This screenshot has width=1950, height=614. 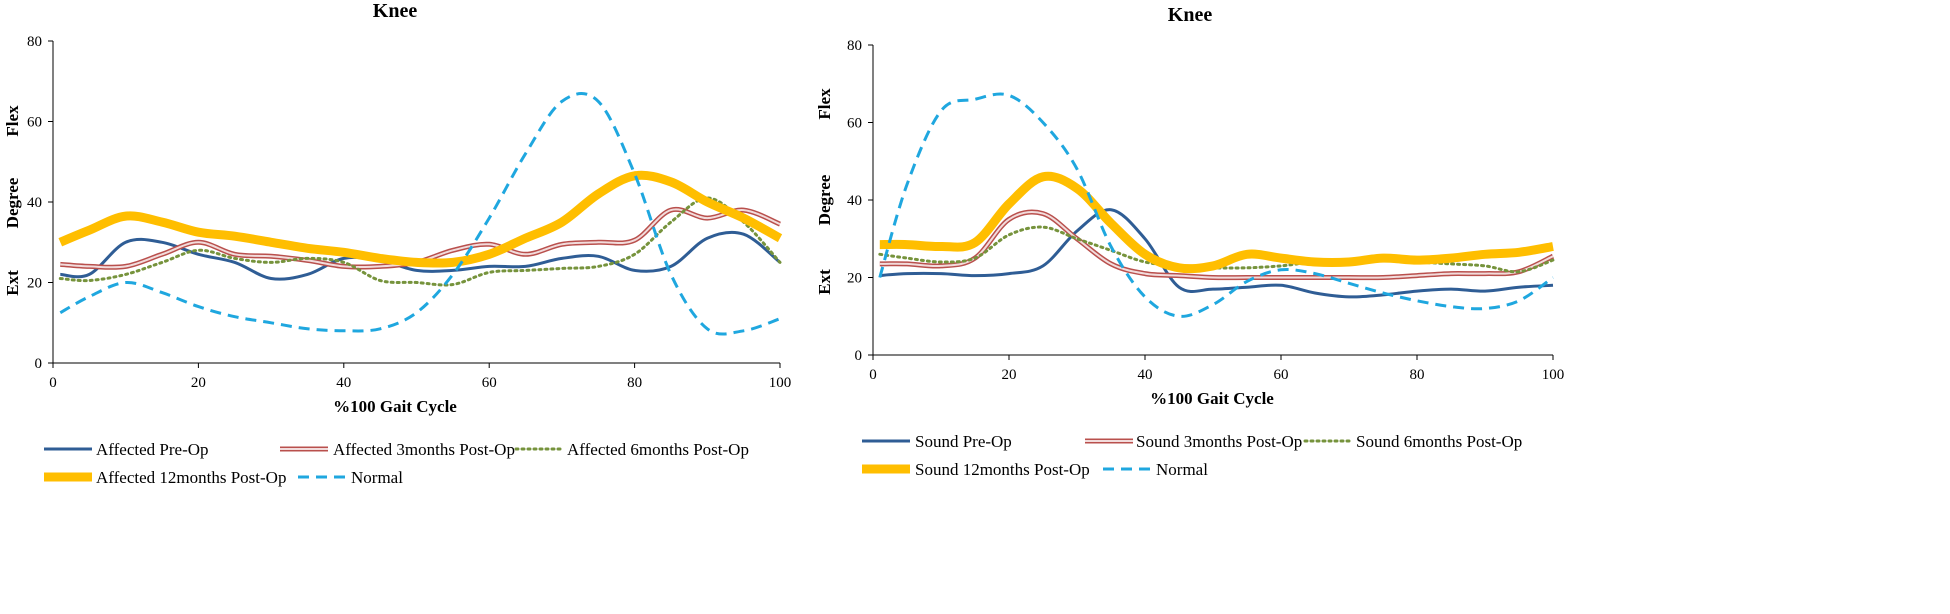 What do you see at coordinates (1002, 469) in the screenshot?
I see `legend-label: Sound 12months Post-Op` at bounding box center [1002, 469].